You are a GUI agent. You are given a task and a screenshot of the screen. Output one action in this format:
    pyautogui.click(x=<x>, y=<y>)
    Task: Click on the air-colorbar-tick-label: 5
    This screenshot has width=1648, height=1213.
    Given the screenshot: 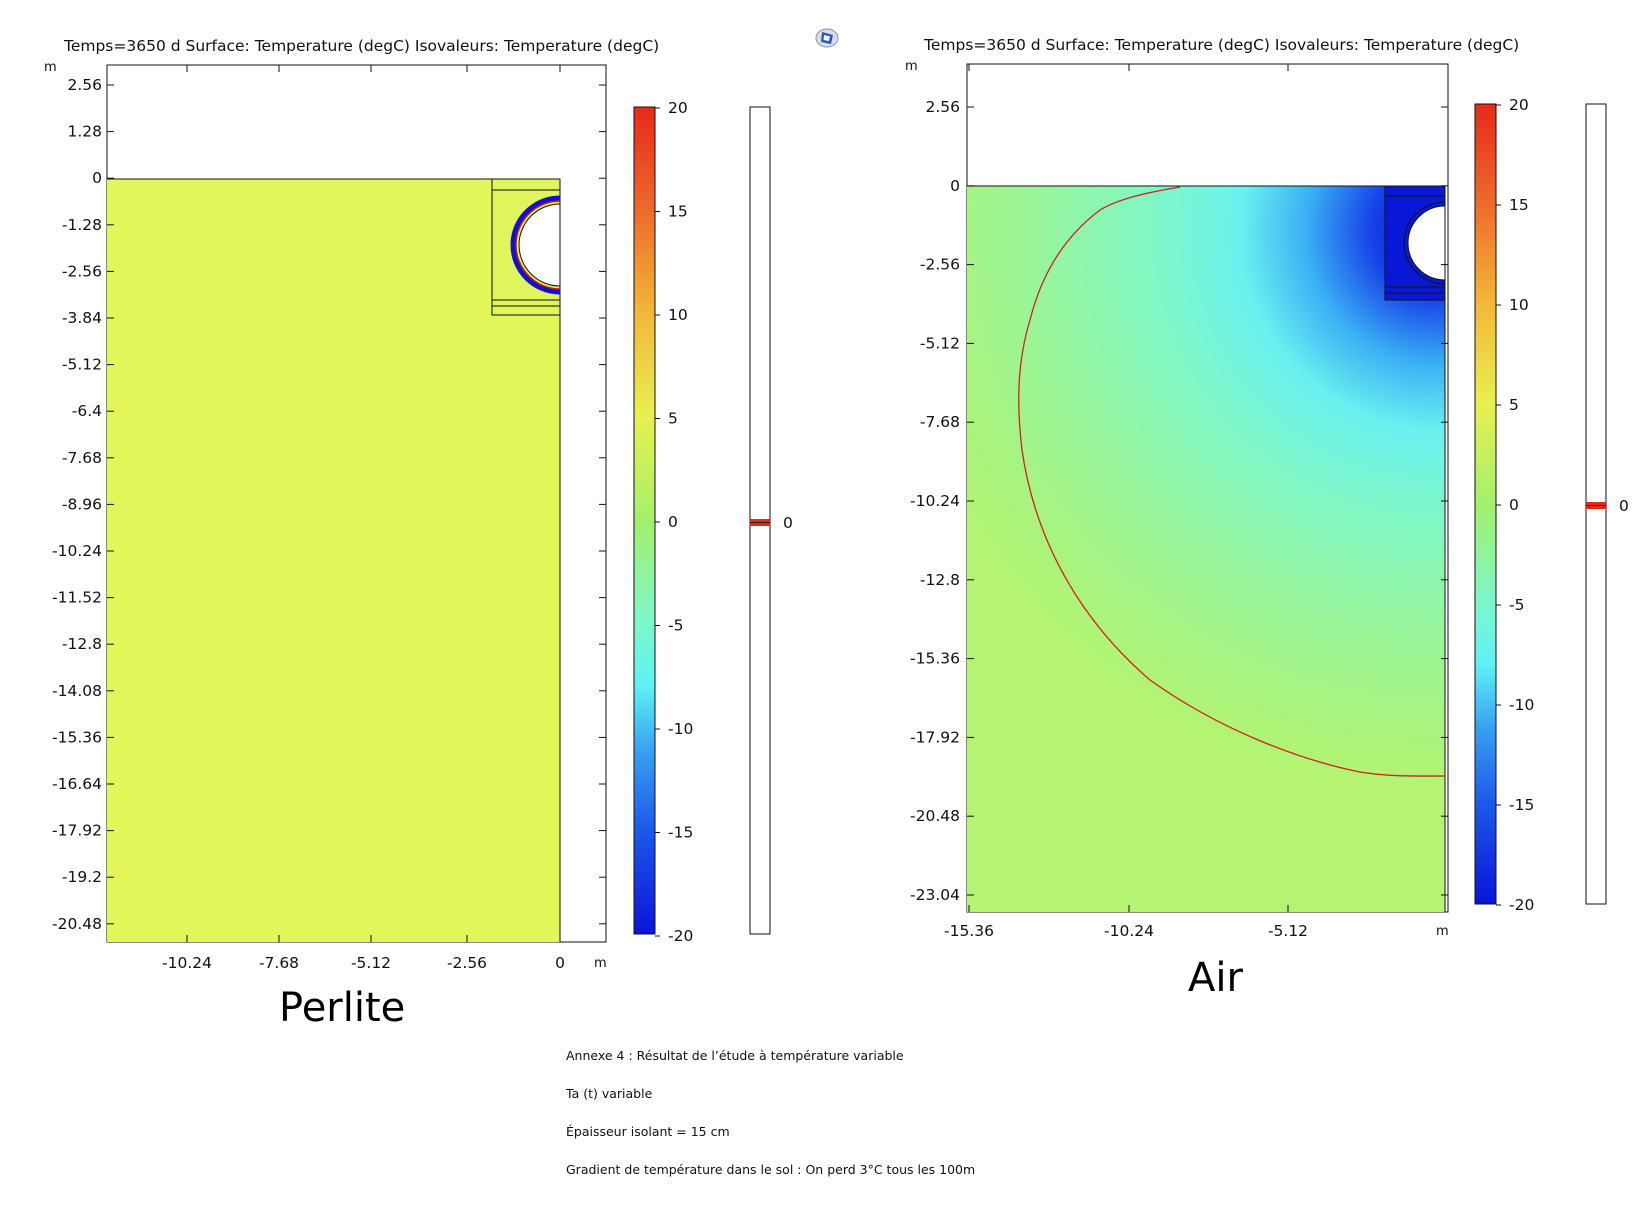 What is the action you would take?
    pyautogui.click(x=1514, y=405)
    